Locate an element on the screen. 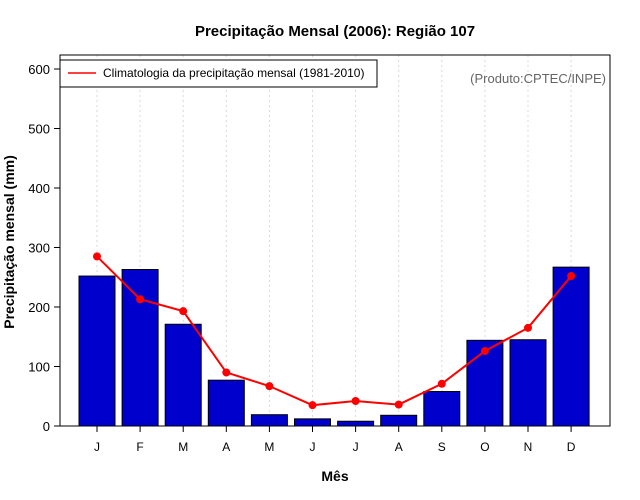 The height and width of the screenshot is (500, 640). credit-annotation: (Produto:CPTEC/INPE) is located at coordinates (538, 78).